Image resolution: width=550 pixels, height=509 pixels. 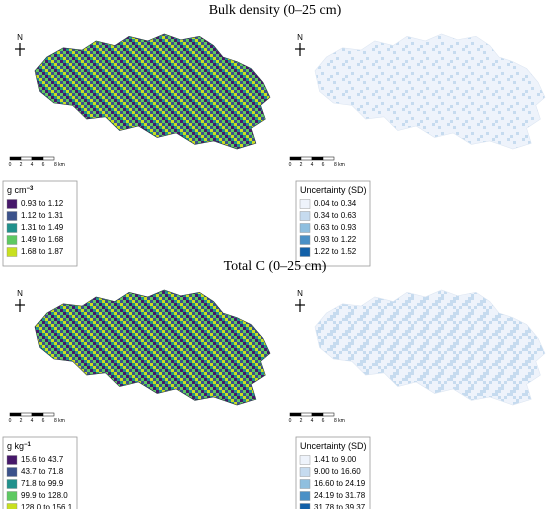 I want to click on legend-title-text: g kg, so click(x=15, y=446).